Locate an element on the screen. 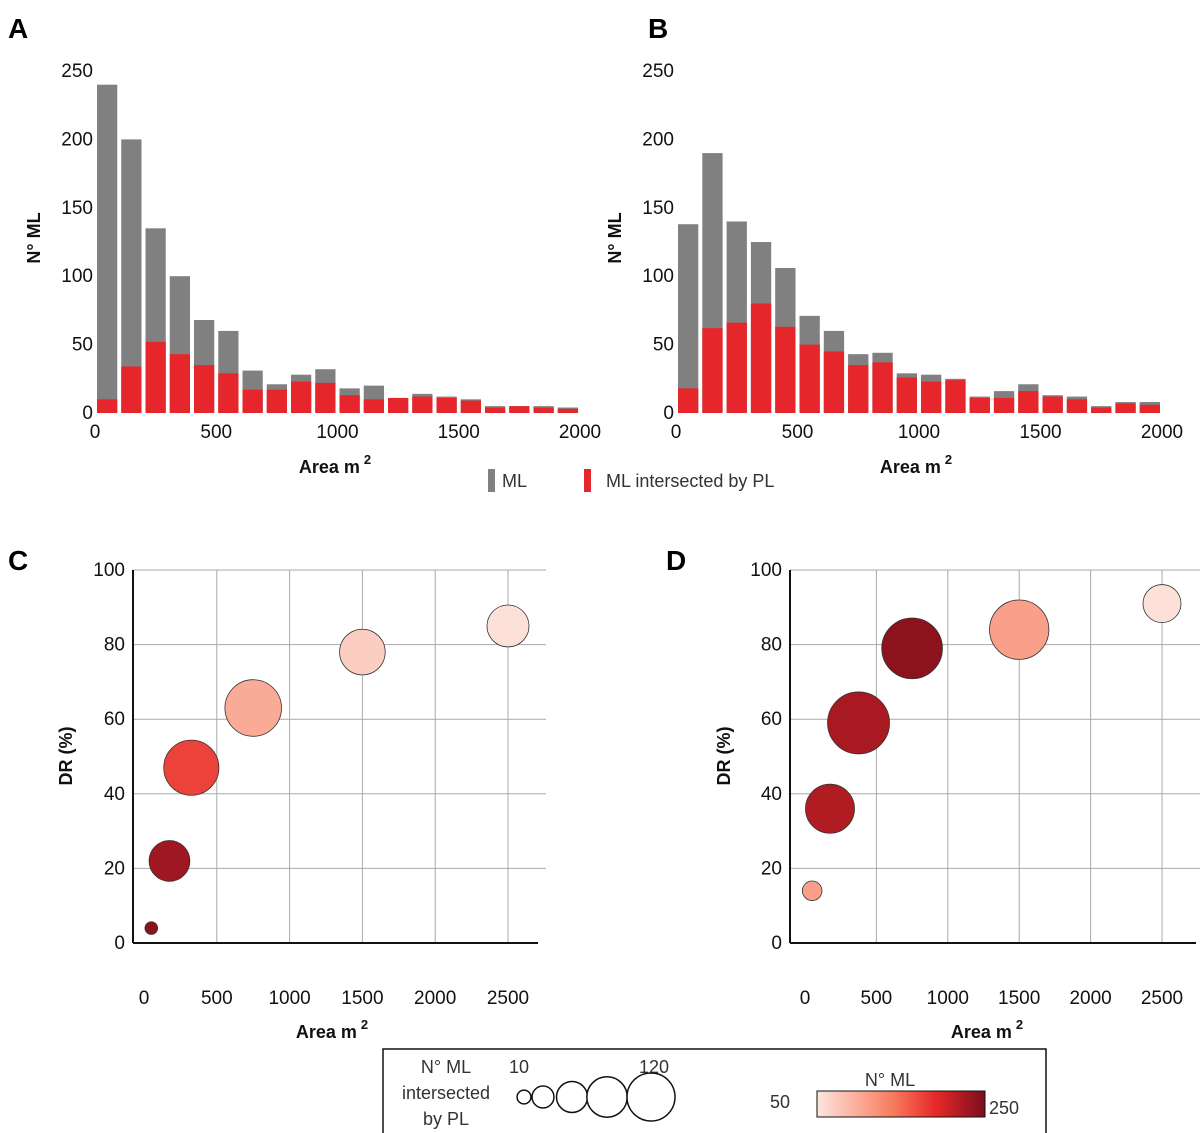 The image size is (1202, 1133). y-axis-title-d: DR (%) is located at coordinates (724, 756).